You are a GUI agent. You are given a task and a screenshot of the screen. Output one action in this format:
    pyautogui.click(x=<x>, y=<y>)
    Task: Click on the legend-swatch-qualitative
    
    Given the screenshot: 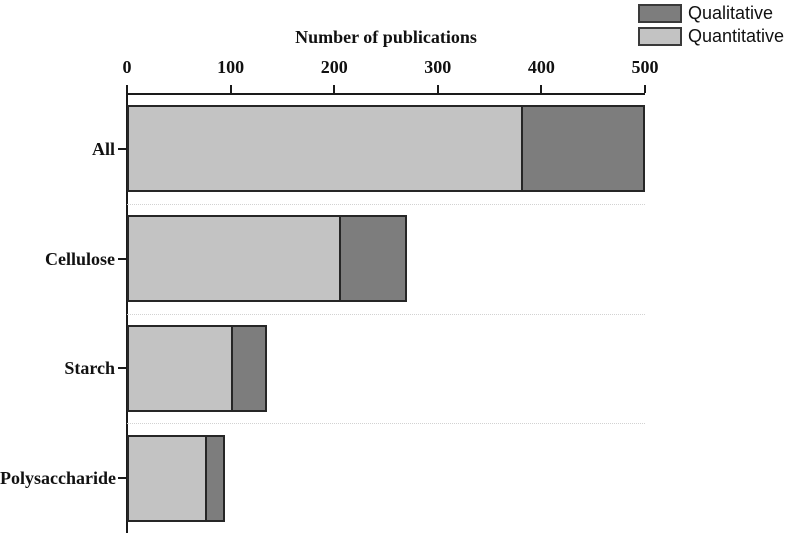 What is the action you would take?
    pyautogui.click(x=660, y=13)
    